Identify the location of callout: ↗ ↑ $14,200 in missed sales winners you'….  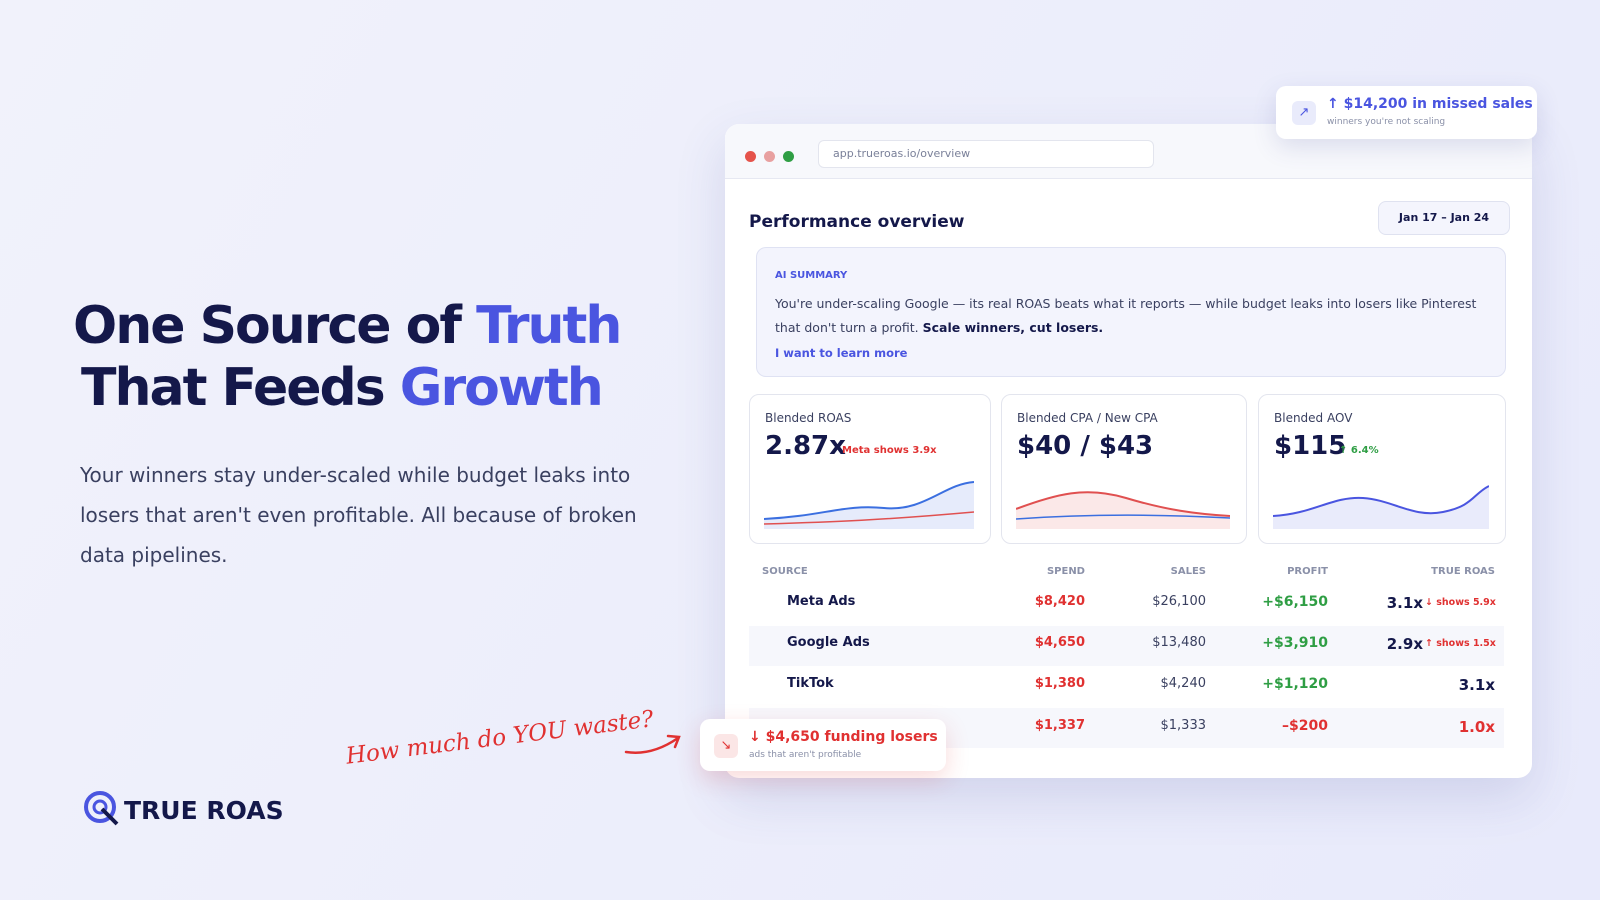
(1406, 112).